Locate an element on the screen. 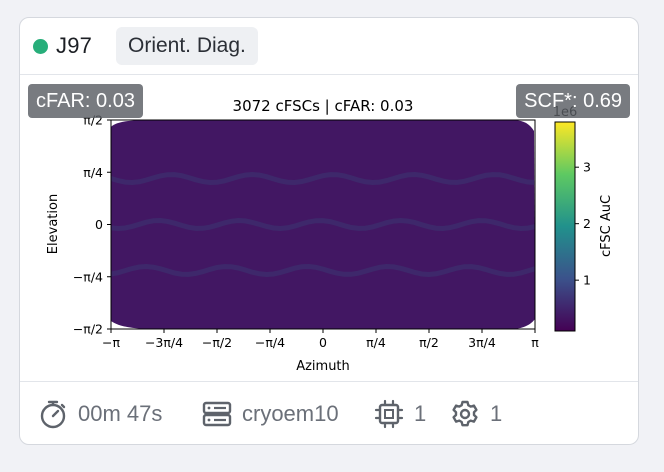  card-footer: 00m 47s cryoem10 is located at coordinates (329, 412).